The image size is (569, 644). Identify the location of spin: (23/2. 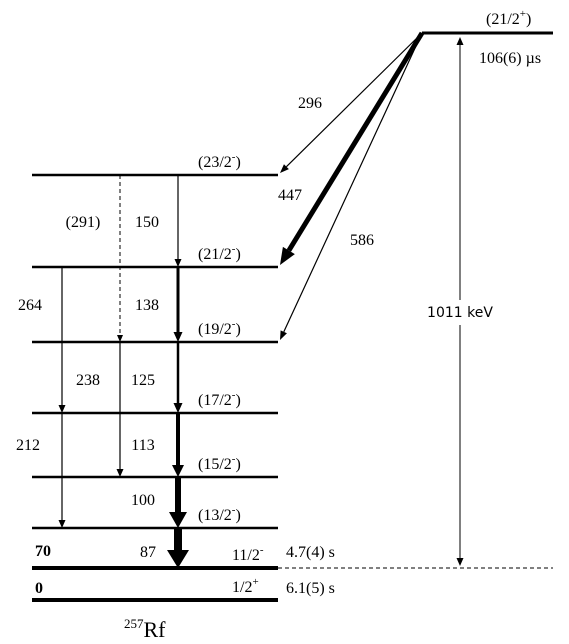
(215, 162).